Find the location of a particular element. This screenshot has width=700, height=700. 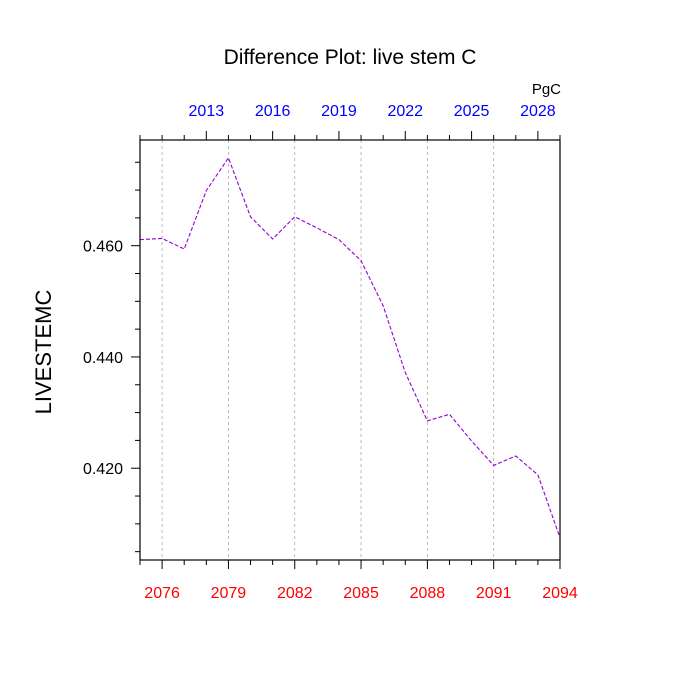

x-bottom-tick-label: 2076 is located at coordinates (162, 593).